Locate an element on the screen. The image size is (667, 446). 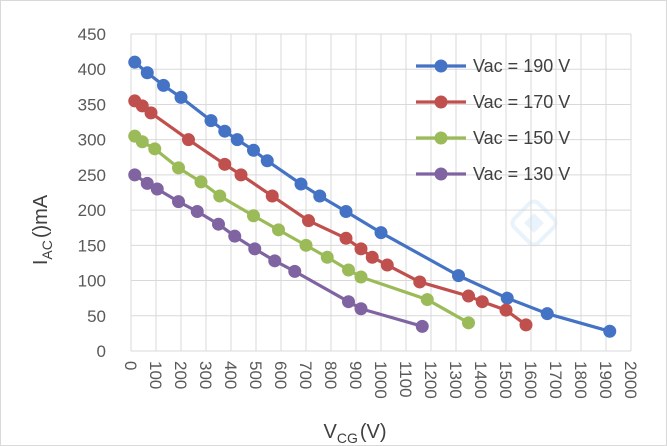
x-axis-title-sub: CG is located at coordinates (347, 438).